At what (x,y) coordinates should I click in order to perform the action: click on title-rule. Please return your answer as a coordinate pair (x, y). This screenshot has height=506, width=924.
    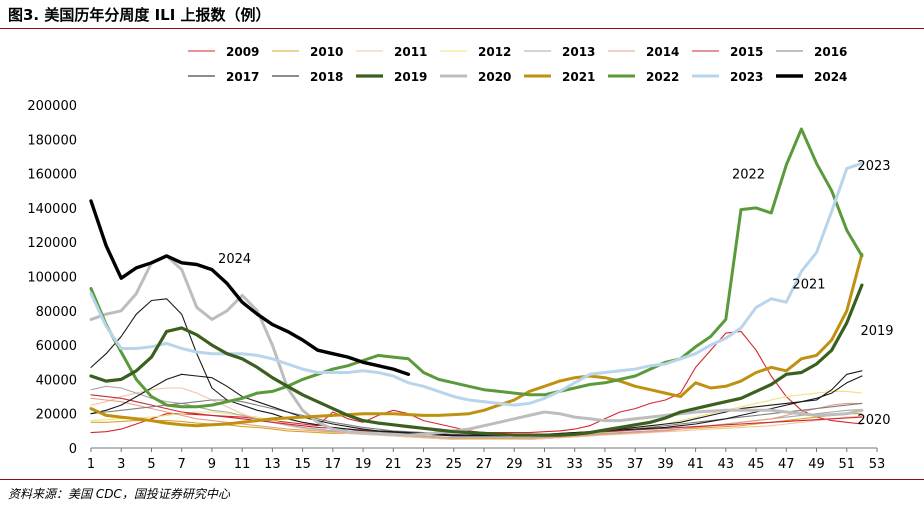
    Looking at the image, I should click on (462, 28).